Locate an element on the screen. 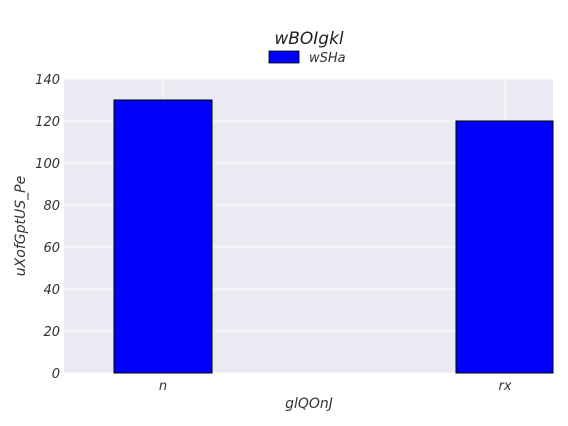 The image size is (568, 426). x-tick-label: n is located at coordinates (163, 386).